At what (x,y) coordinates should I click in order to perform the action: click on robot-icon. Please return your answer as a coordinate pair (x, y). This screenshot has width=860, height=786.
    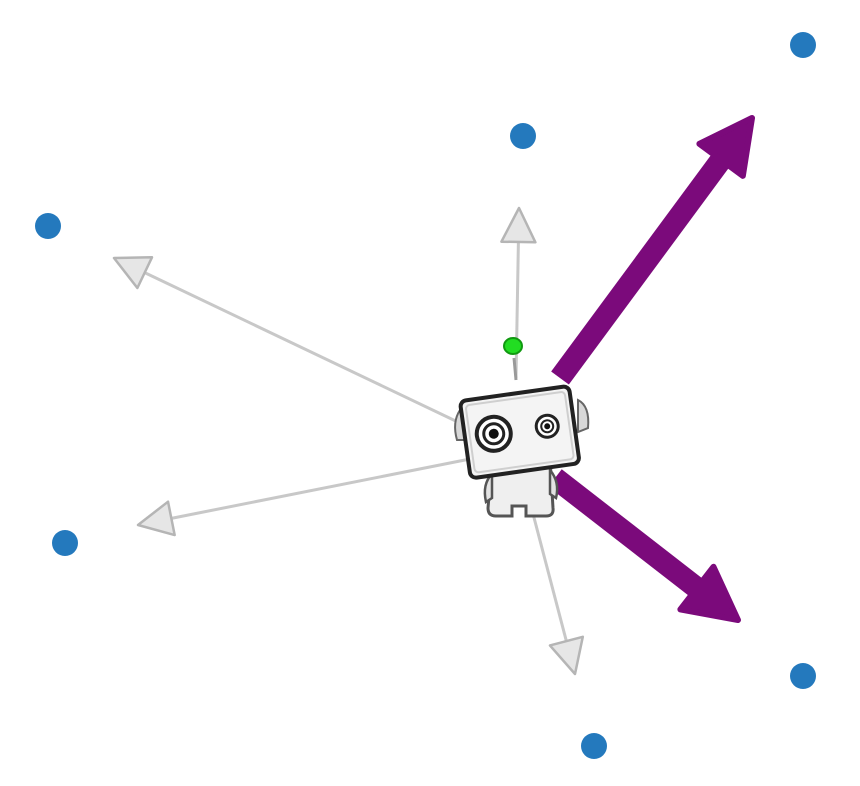
    Looking at the image, I should click on (522, 427).